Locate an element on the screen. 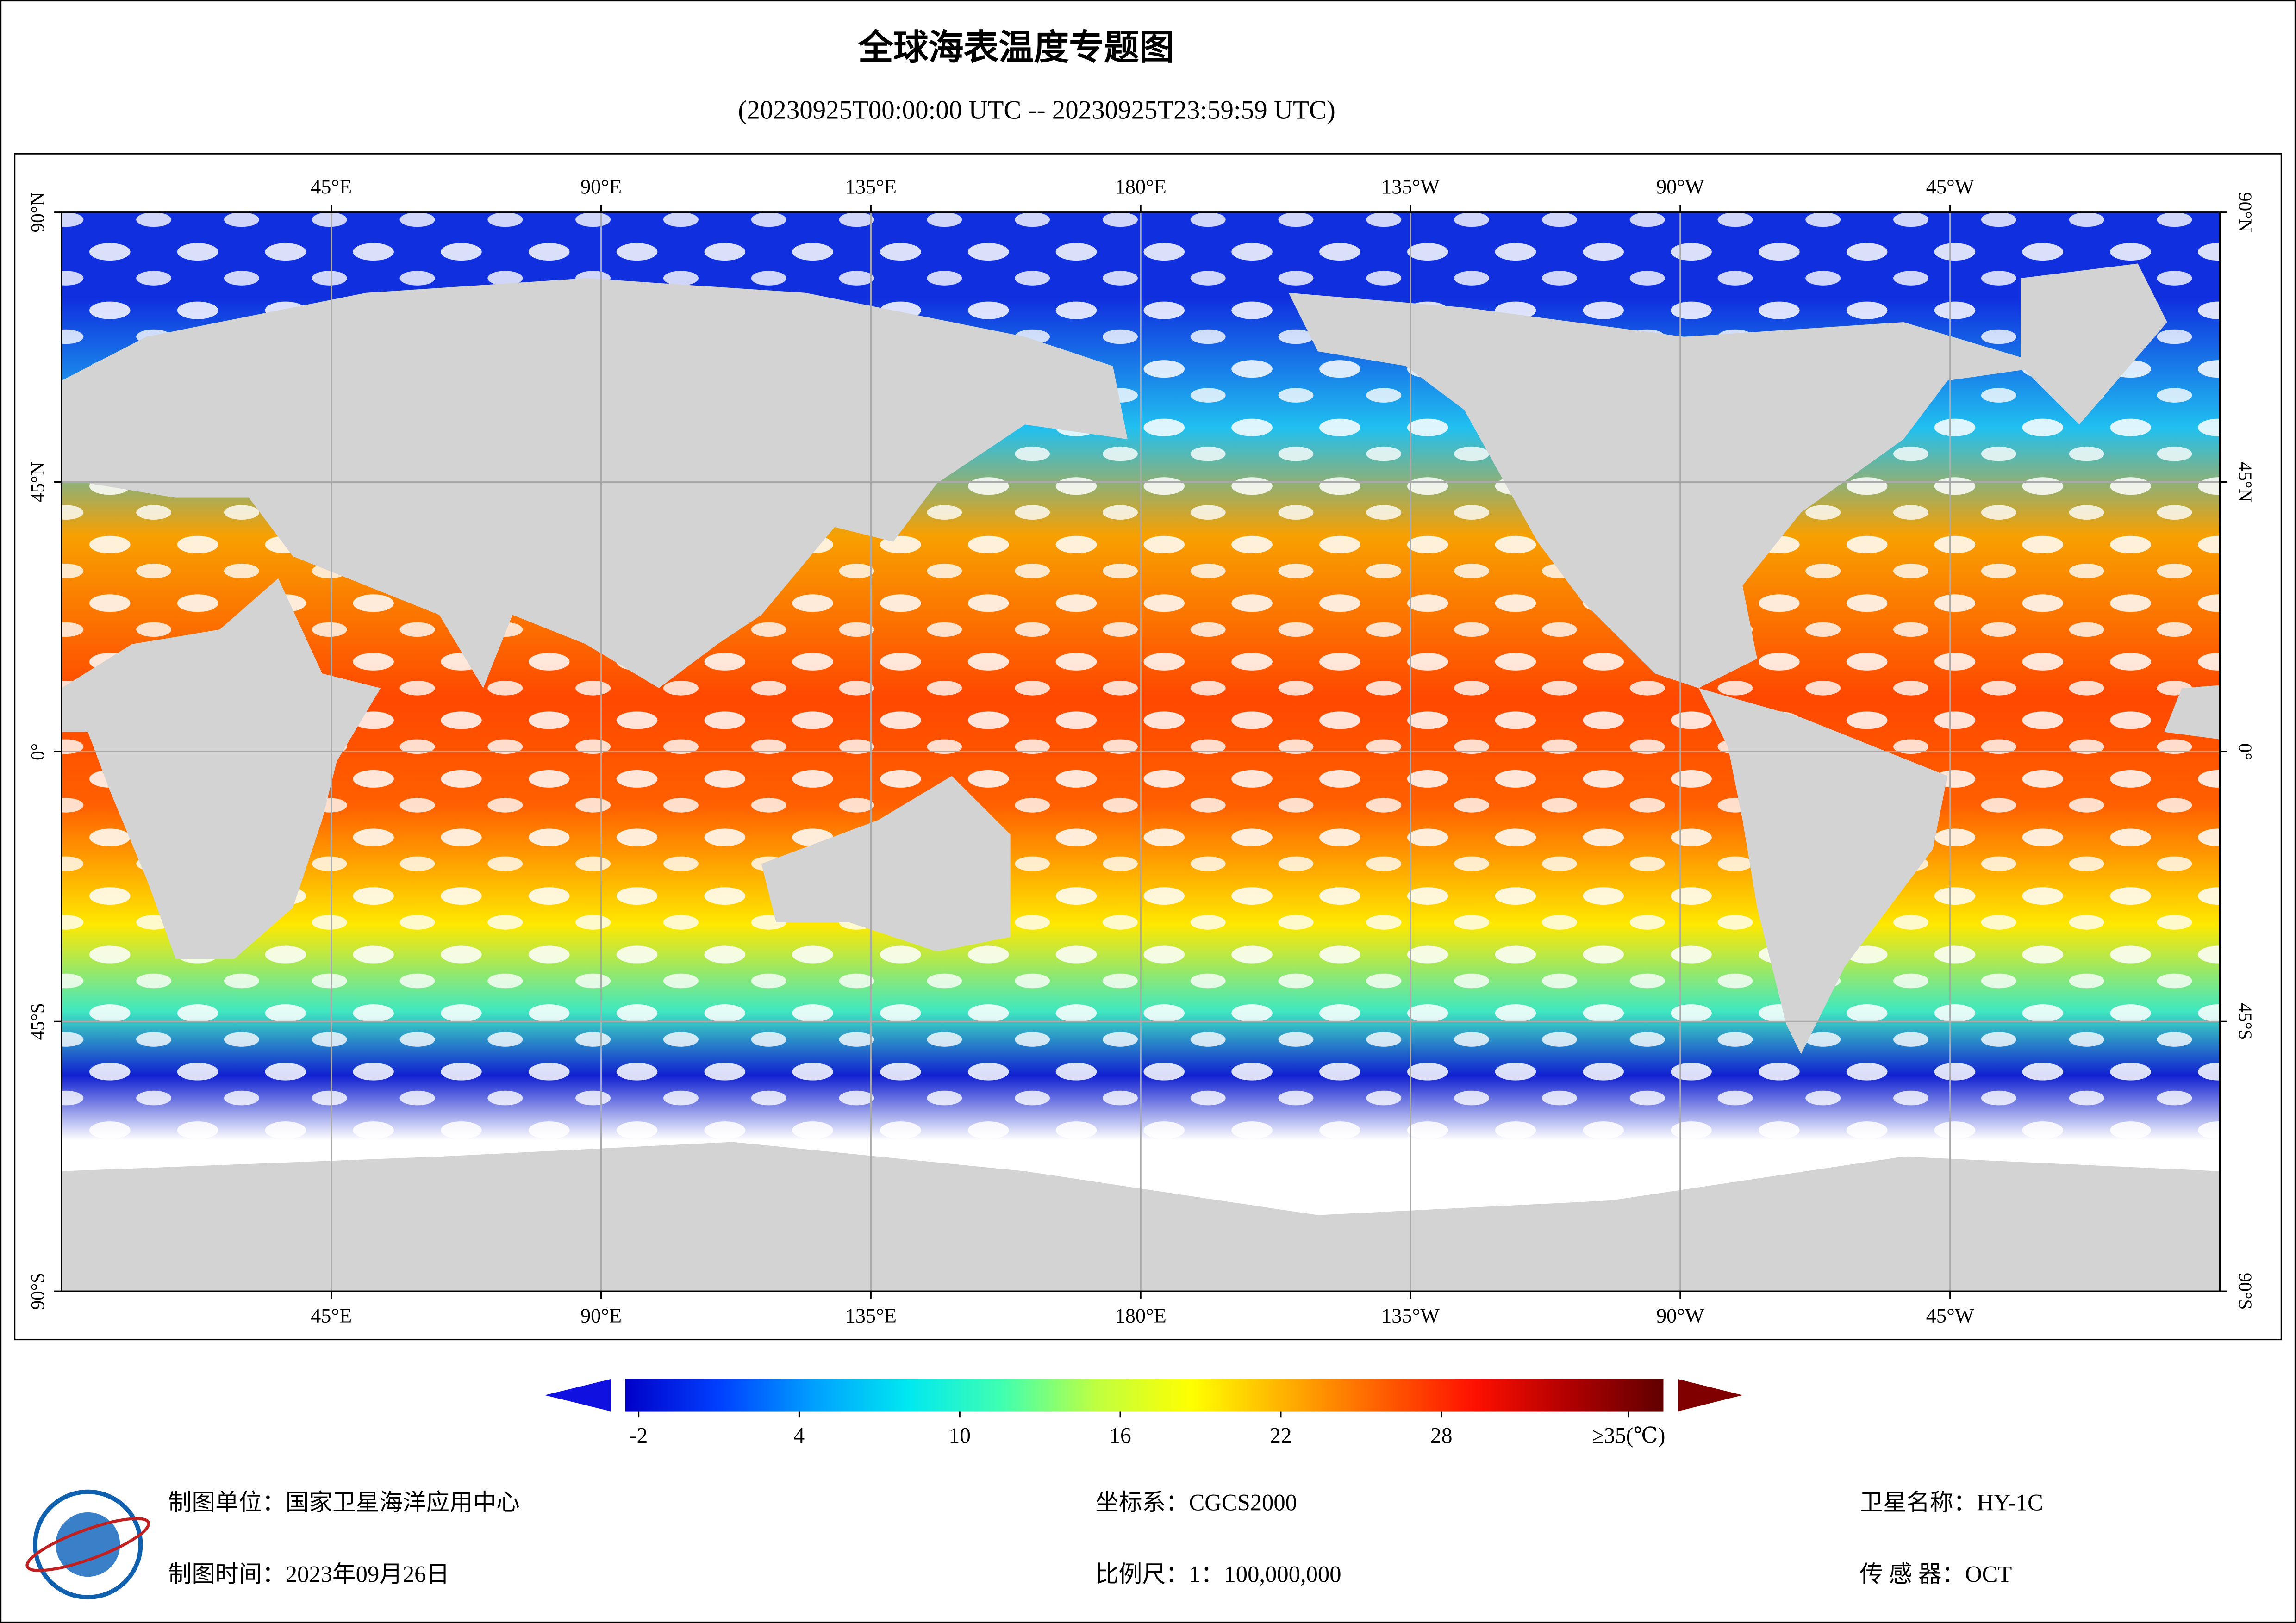 The height and width of the screenshot is (1623, 2296). colorbar-label: 10 is located at coordinates (960, 1436).